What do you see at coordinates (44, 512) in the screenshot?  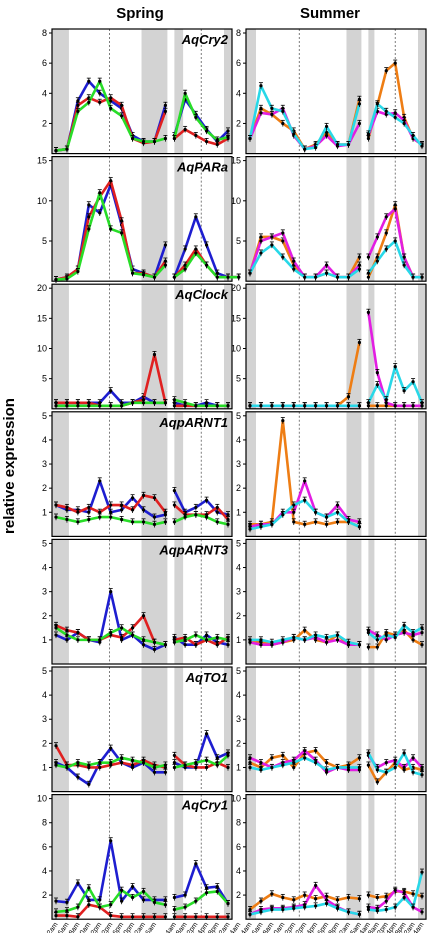 I see `y-tick-label: 1` at bounding box center [44, 512].